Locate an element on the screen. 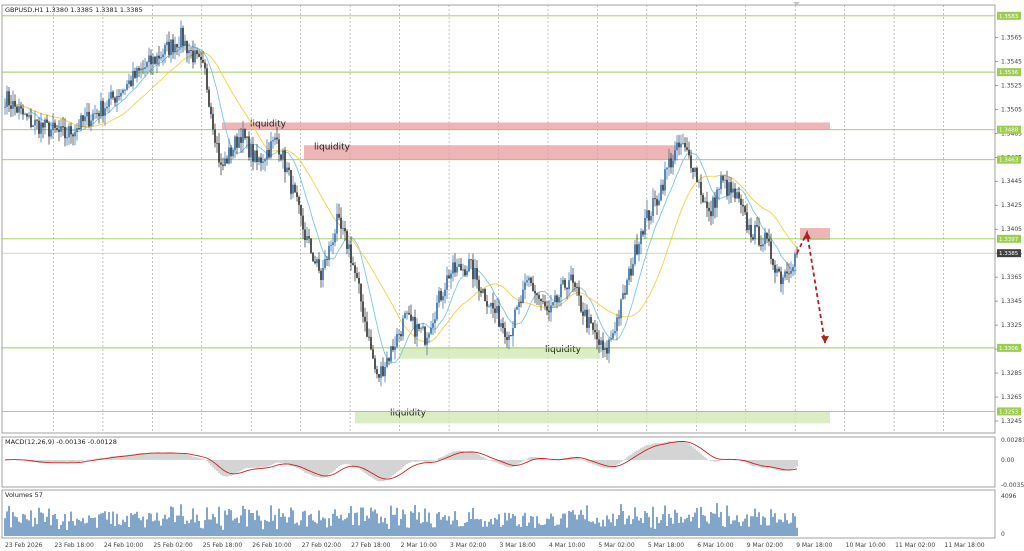  time-label: 27 Feb 02:00 is located at coordinates (322, 545).